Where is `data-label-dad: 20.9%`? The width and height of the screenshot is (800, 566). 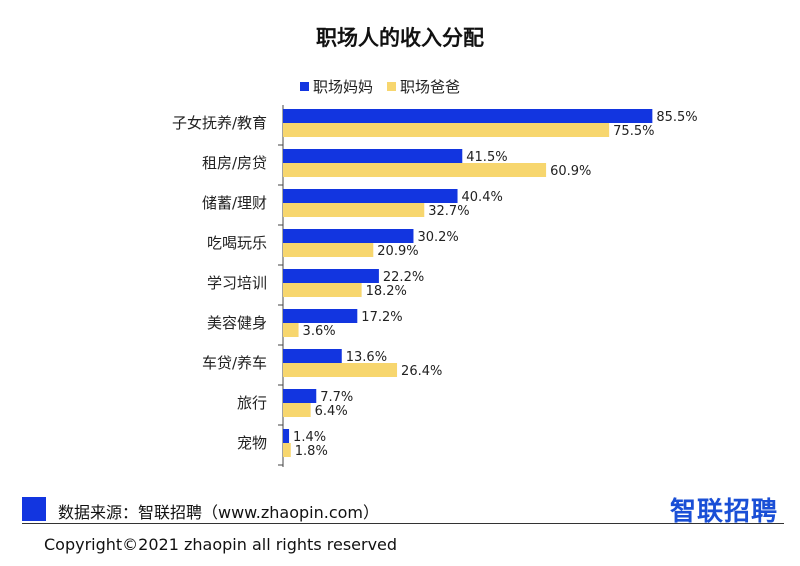 data-label-dad: 20.9% is located at coordinates (397, 251).